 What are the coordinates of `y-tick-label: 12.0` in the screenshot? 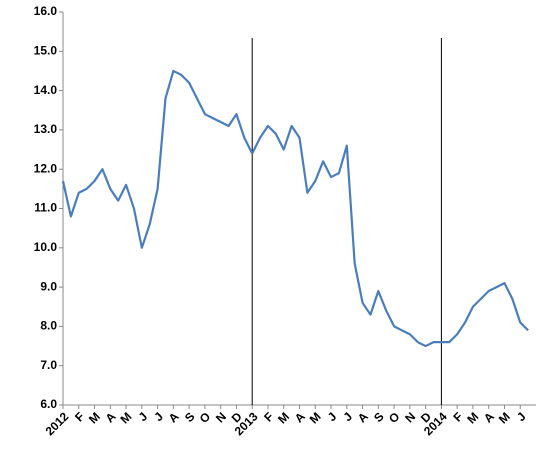 It's located at (46, 168).